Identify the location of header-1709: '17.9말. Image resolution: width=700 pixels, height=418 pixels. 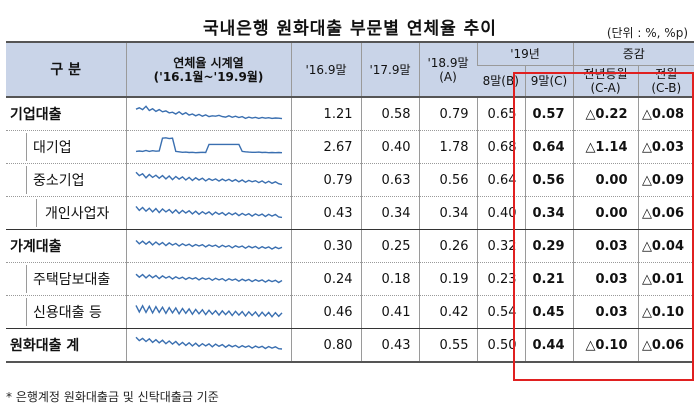
(389, 69).